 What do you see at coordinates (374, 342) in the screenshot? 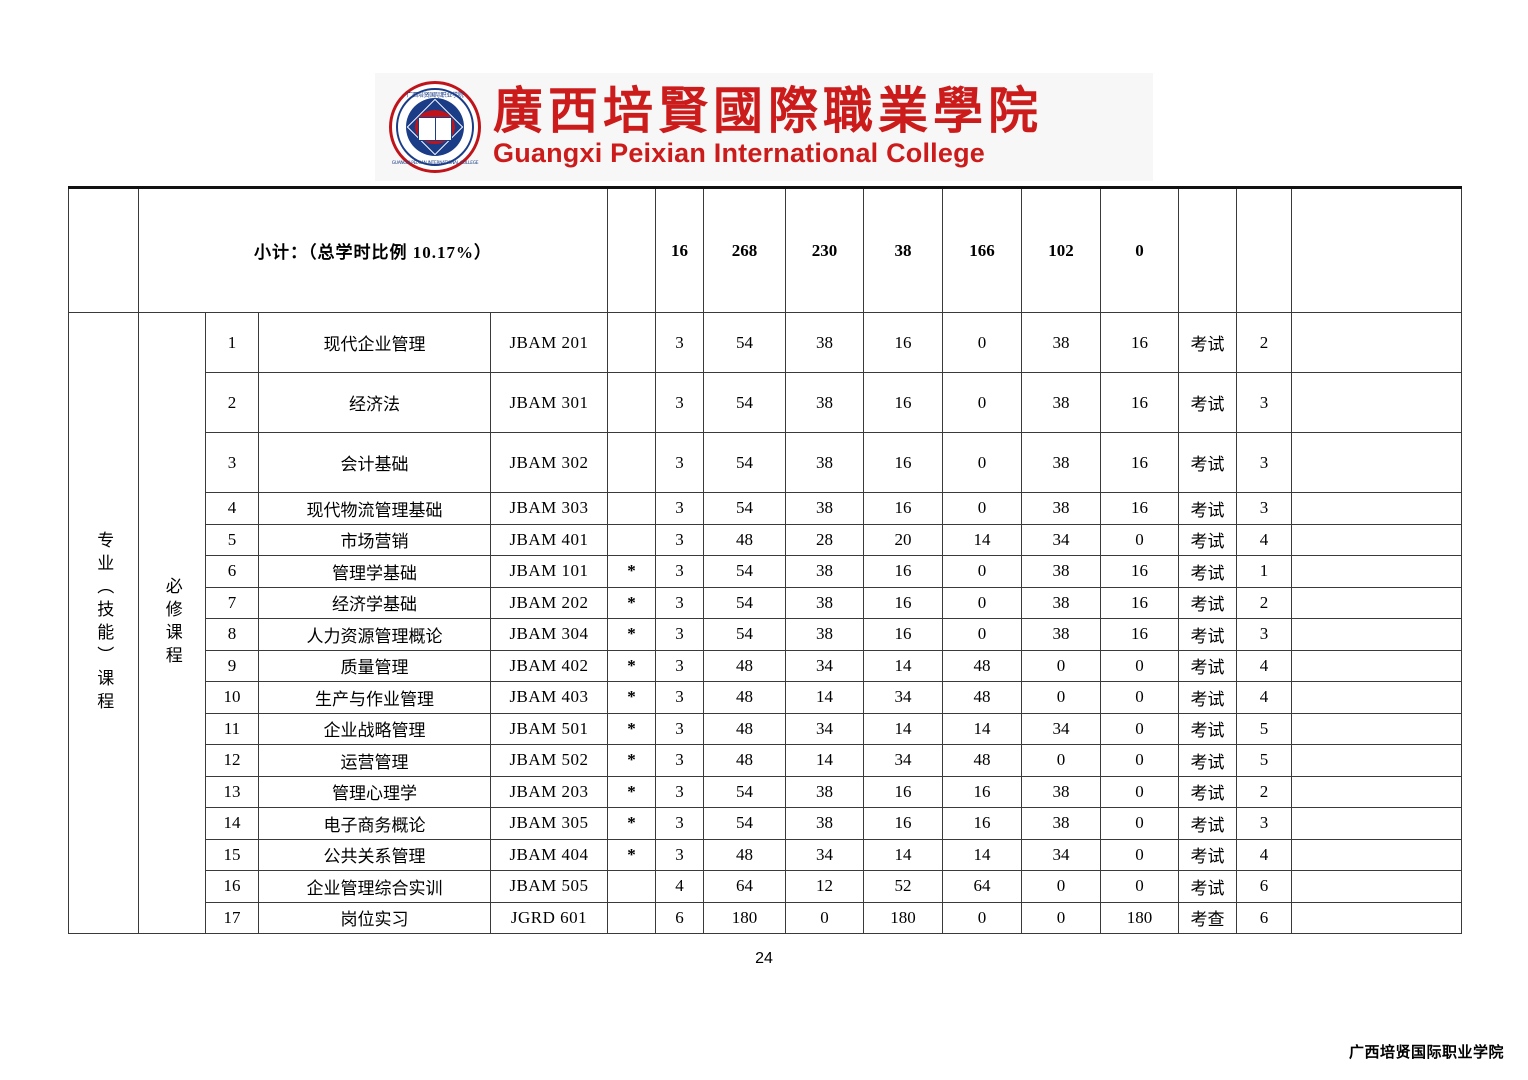
I see `course-name: 现代企业管理` at bounding box center [374, 342].